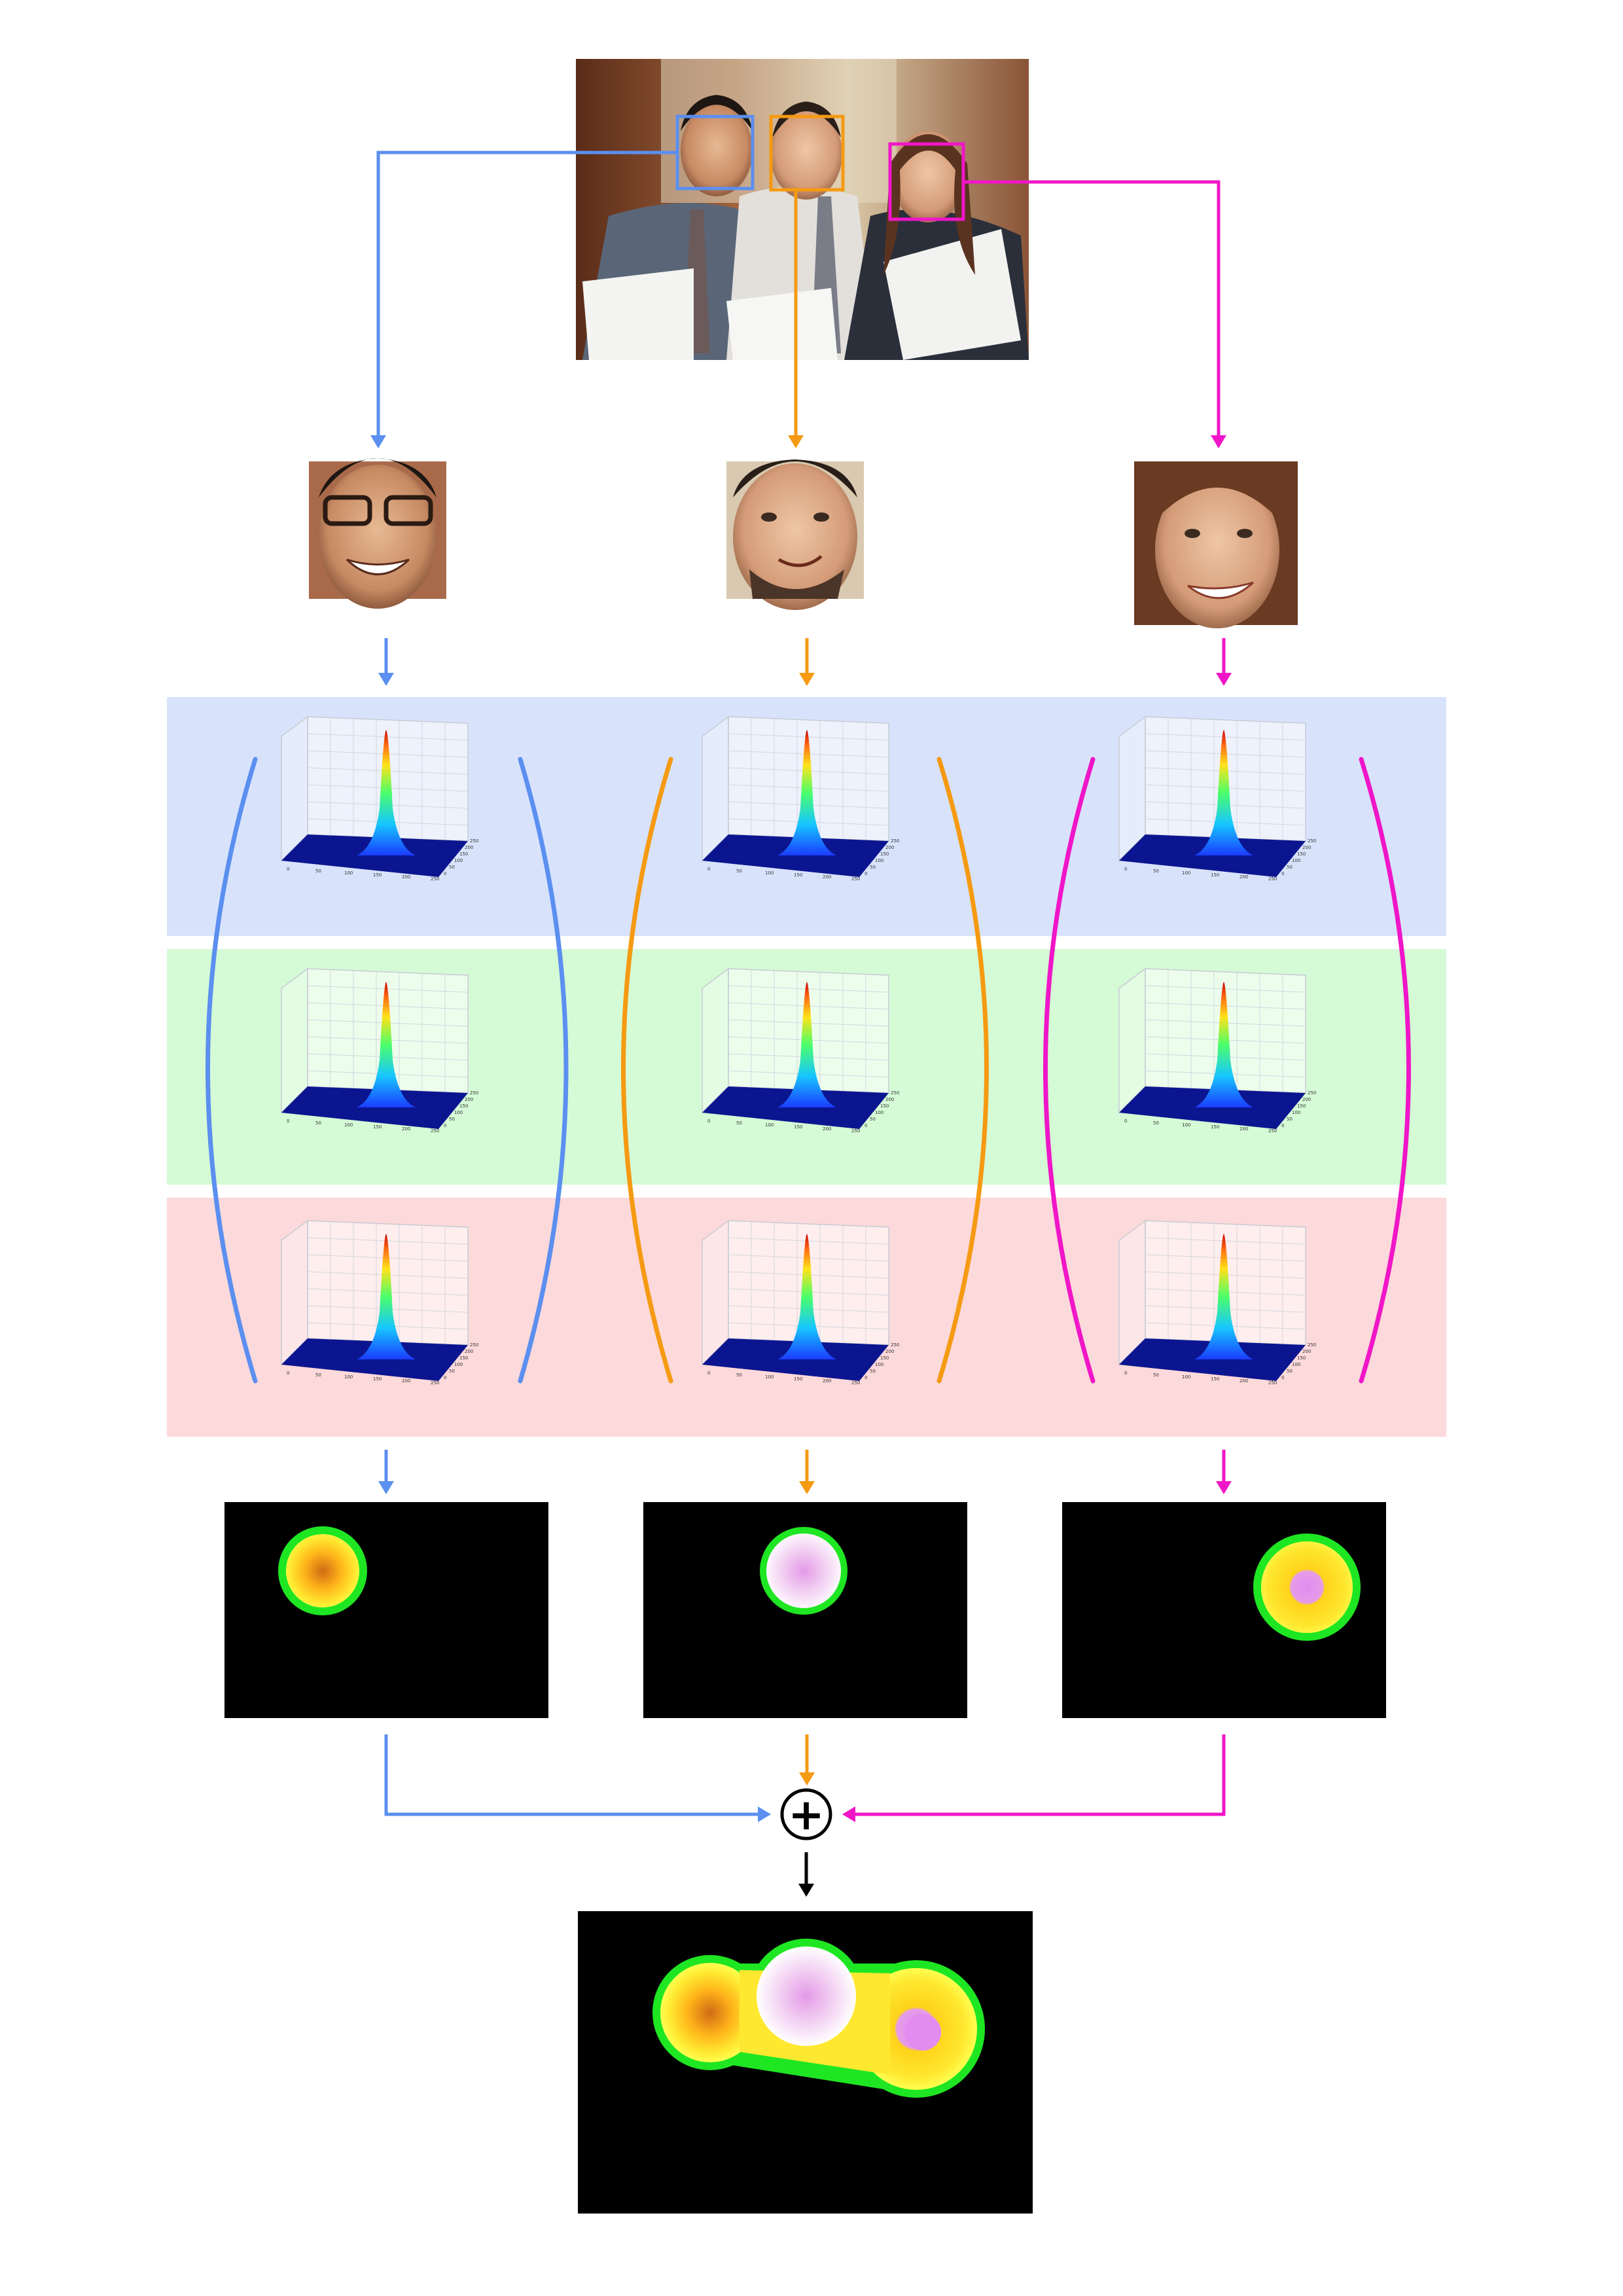 Image resolution: width=1623 pixels, height=2296 pixels. I want to click on face-box-orange, so click(807, 153).